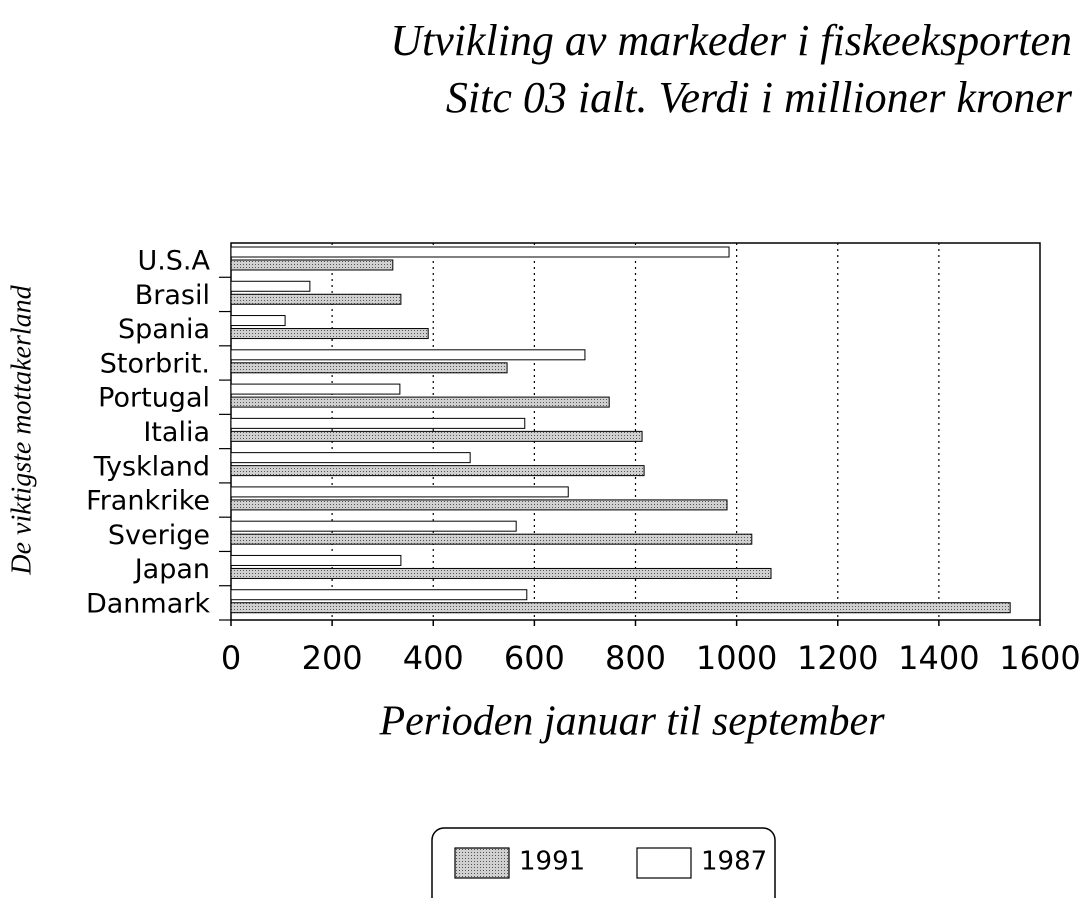 The image size is (1085, 898). I want to click on x-tick-label: 0, so click(231, 658).